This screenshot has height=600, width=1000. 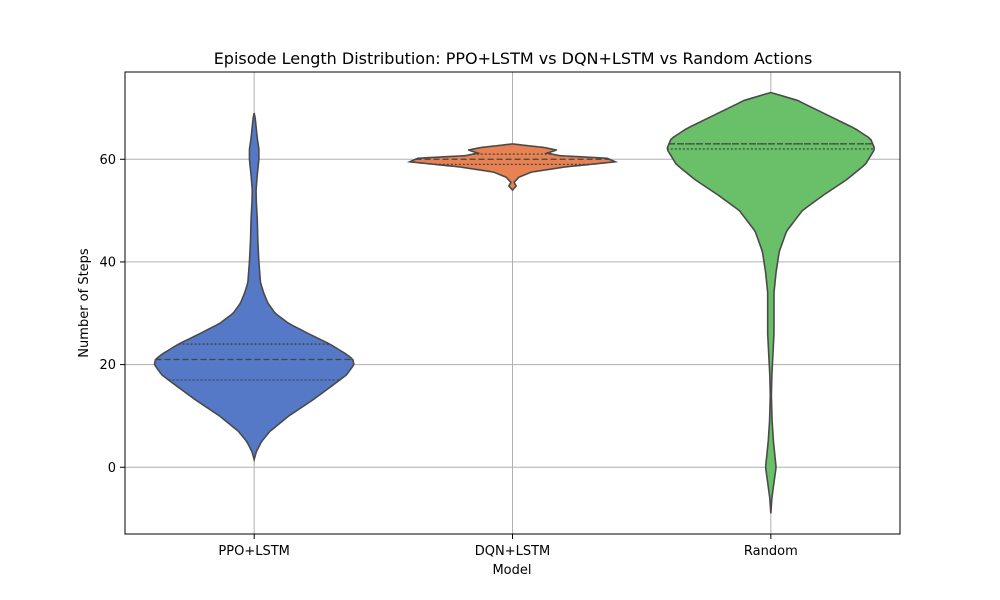 I want to click on x-tick-label: DQN+LSTM, so click(x=513, y=551).